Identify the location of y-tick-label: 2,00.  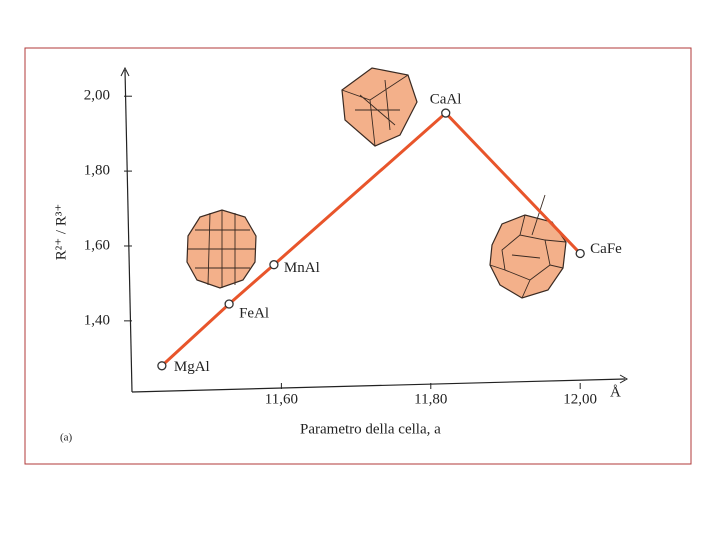
(97, 96).